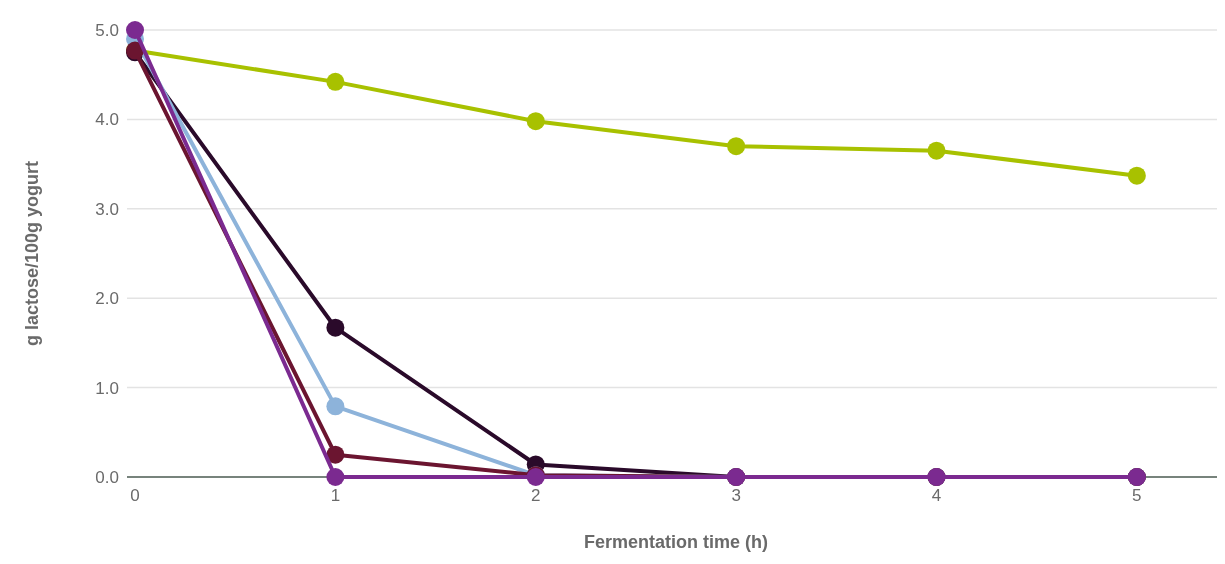  What do you see at coordinates (32, 253) in the screenshot?
I see `y-axis-title: g lactose/100g yogurt` at bounding box center [32, 253].